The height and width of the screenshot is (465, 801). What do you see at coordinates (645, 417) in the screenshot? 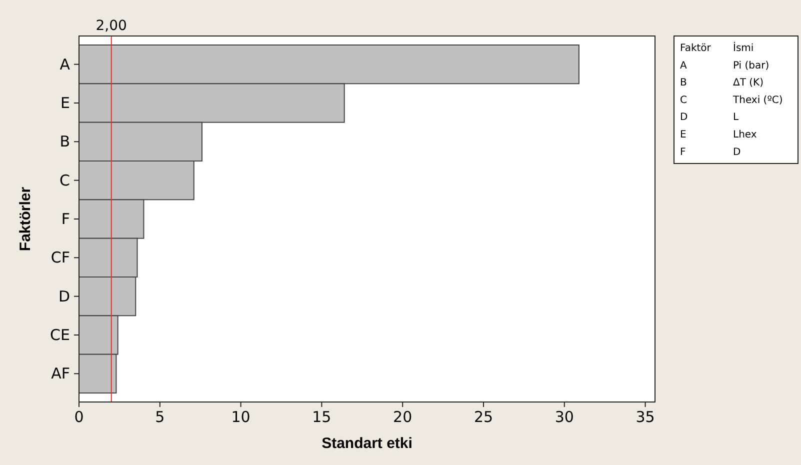
I see `x-tick-label: 35` at bounding box center [645, 417].